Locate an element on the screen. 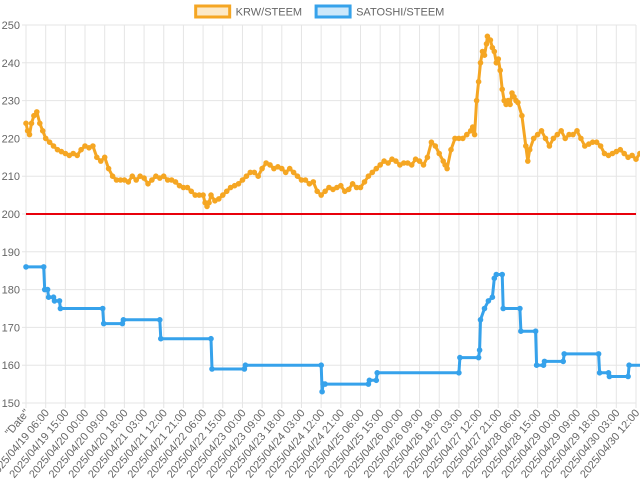 This screenshot has height=480, width=640. legend-item-1: SATOSHI/STEEM is located at coordinates (379, 11).